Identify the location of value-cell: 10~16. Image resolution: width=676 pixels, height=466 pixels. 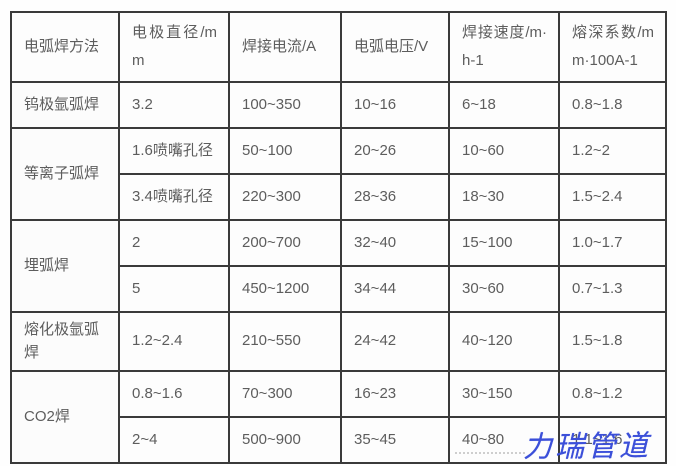
(395, 105).